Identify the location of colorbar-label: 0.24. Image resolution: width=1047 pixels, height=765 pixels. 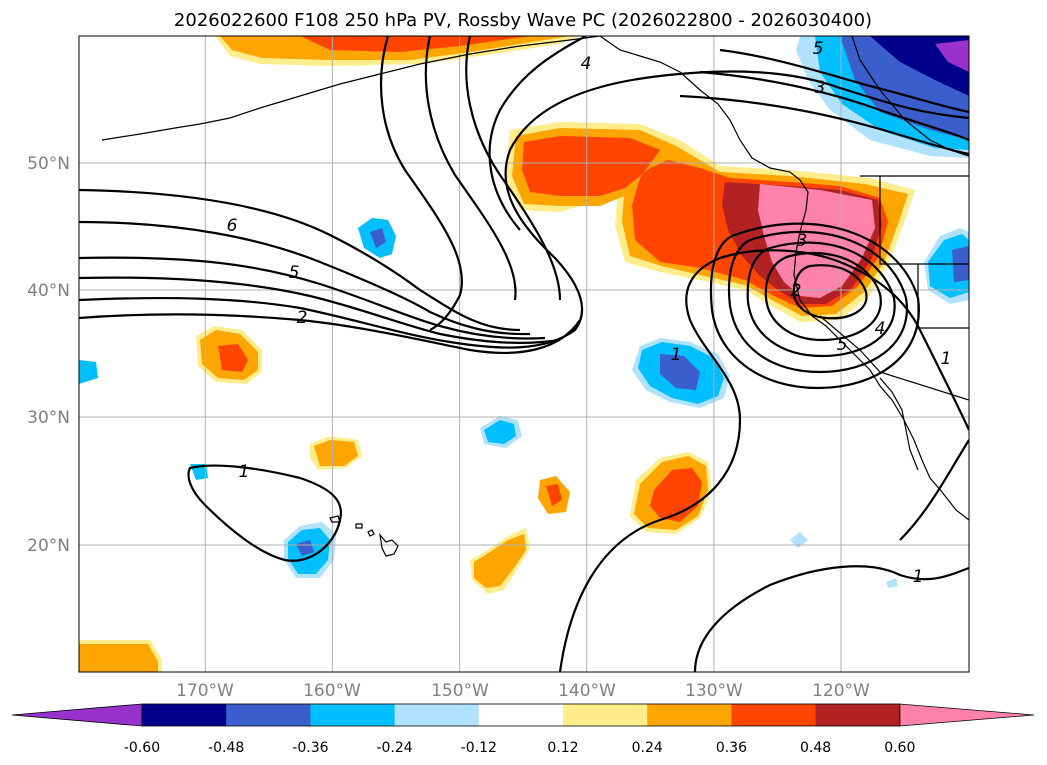
(647, 748).